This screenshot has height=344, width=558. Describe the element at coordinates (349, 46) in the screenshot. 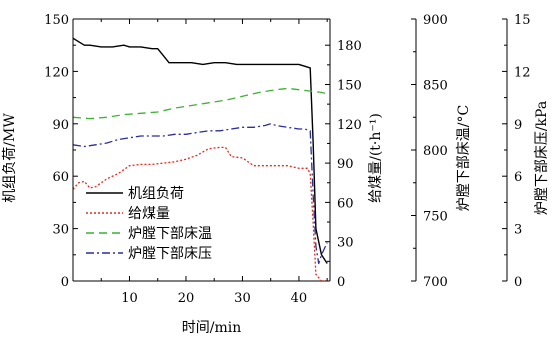

I see `y-tick-label-coal: 180` at that location.